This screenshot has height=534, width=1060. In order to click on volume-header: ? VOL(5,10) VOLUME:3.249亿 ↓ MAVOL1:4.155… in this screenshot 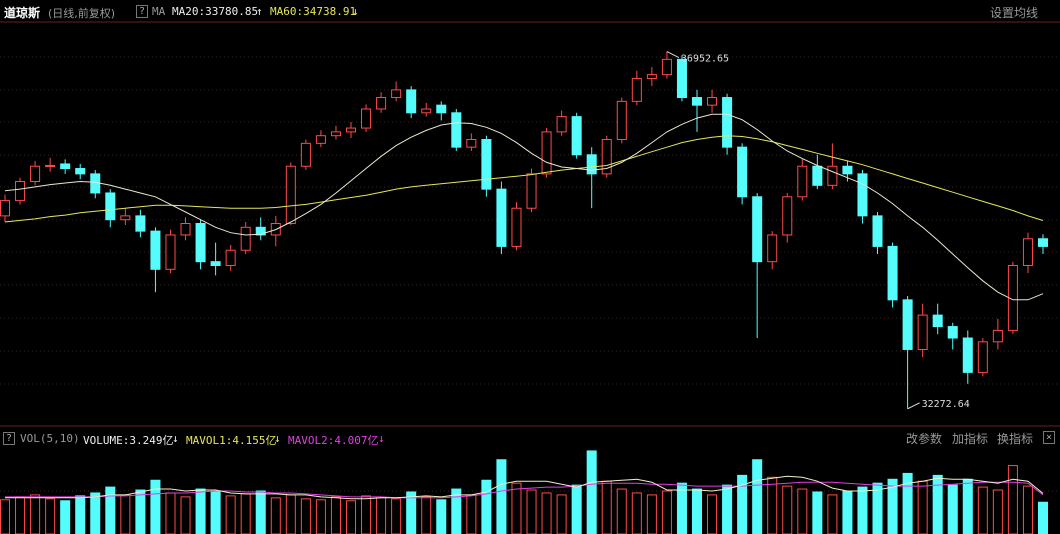, I will do `click(530, 438)`.